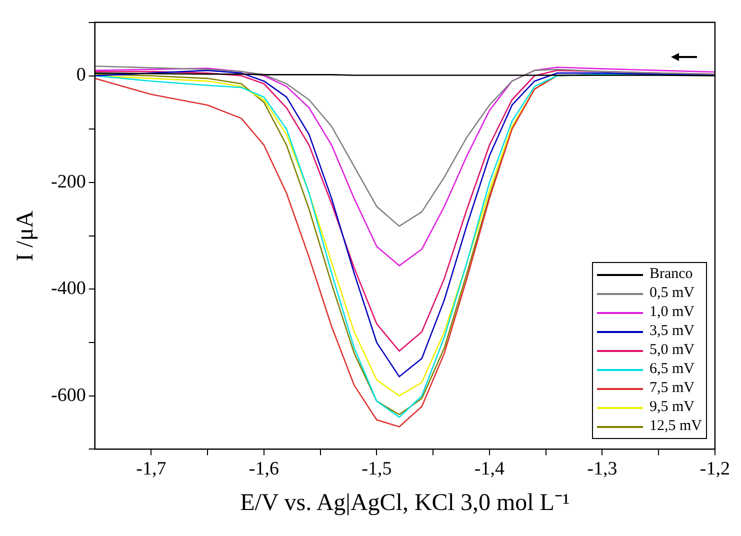 The width and height of the screenshot is (741, 536). I want to click on legend-label: 3,5 mV, so click(671, 331).